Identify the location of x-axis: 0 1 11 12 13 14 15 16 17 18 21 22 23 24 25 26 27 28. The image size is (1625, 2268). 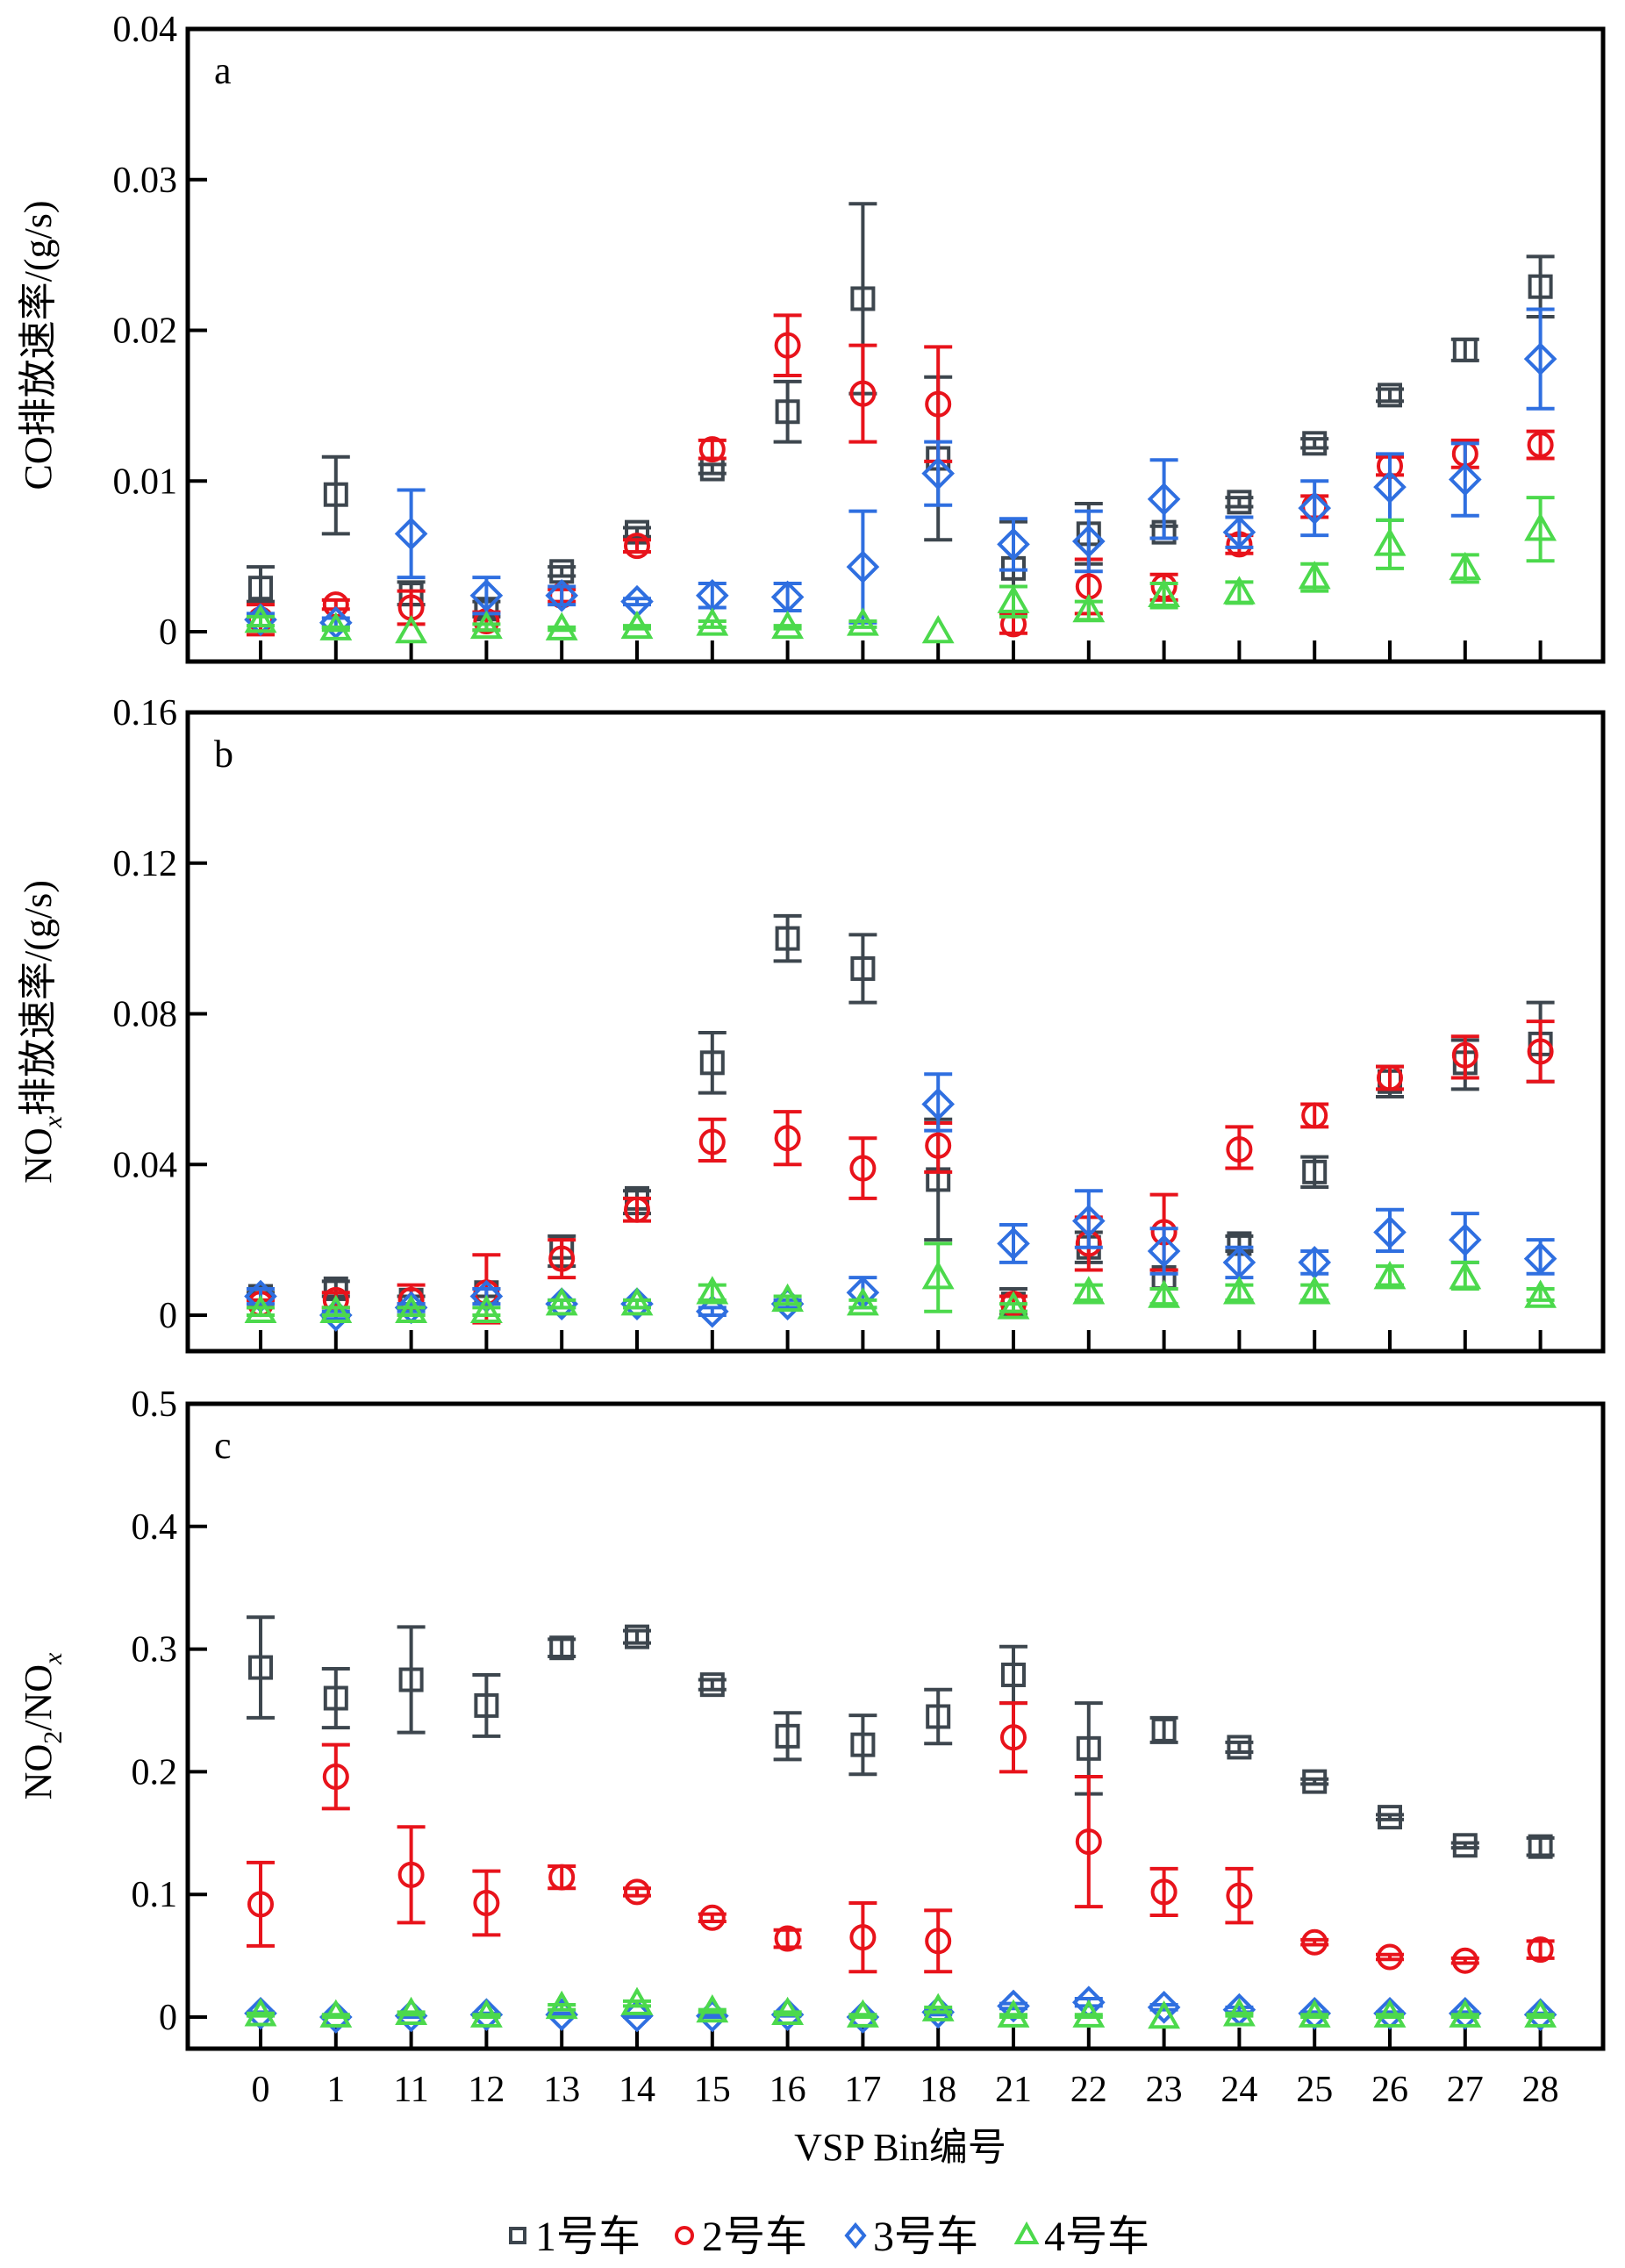
(906, 2090).